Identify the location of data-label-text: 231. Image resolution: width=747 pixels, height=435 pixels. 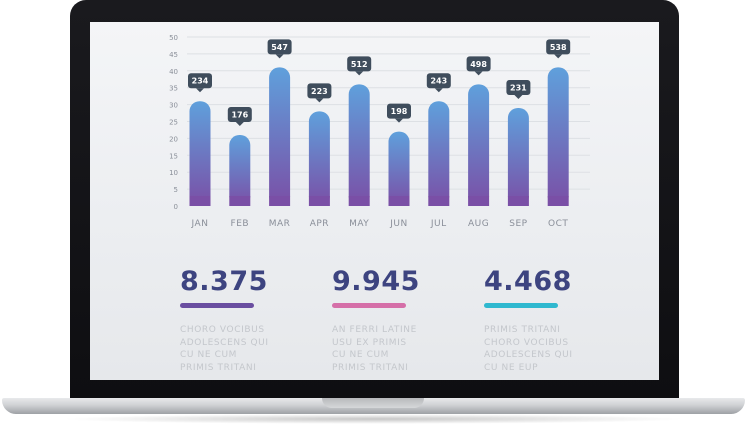
(518, 87).